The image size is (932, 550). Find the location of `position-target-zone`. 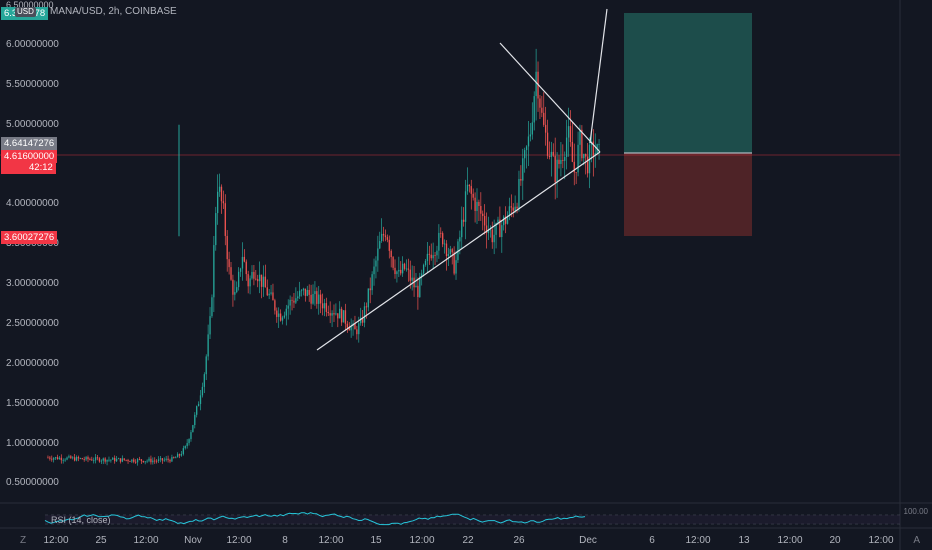

position-target-zone is located at coordinates (688, 83).